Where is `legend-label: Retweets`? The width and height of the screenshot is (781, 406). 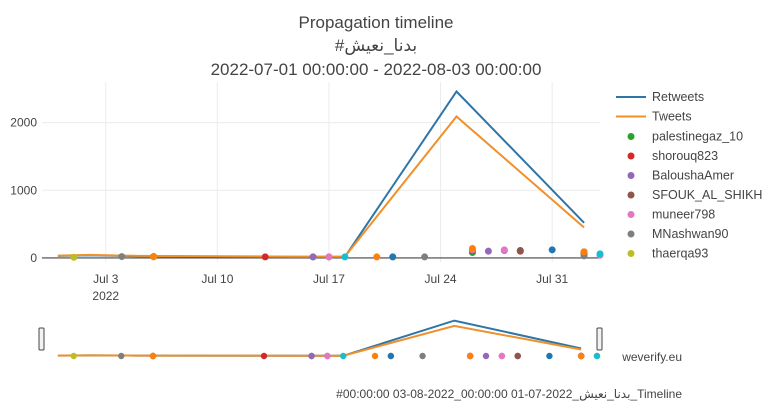 legend-label: Retweets is located at coordinates (678, 97).